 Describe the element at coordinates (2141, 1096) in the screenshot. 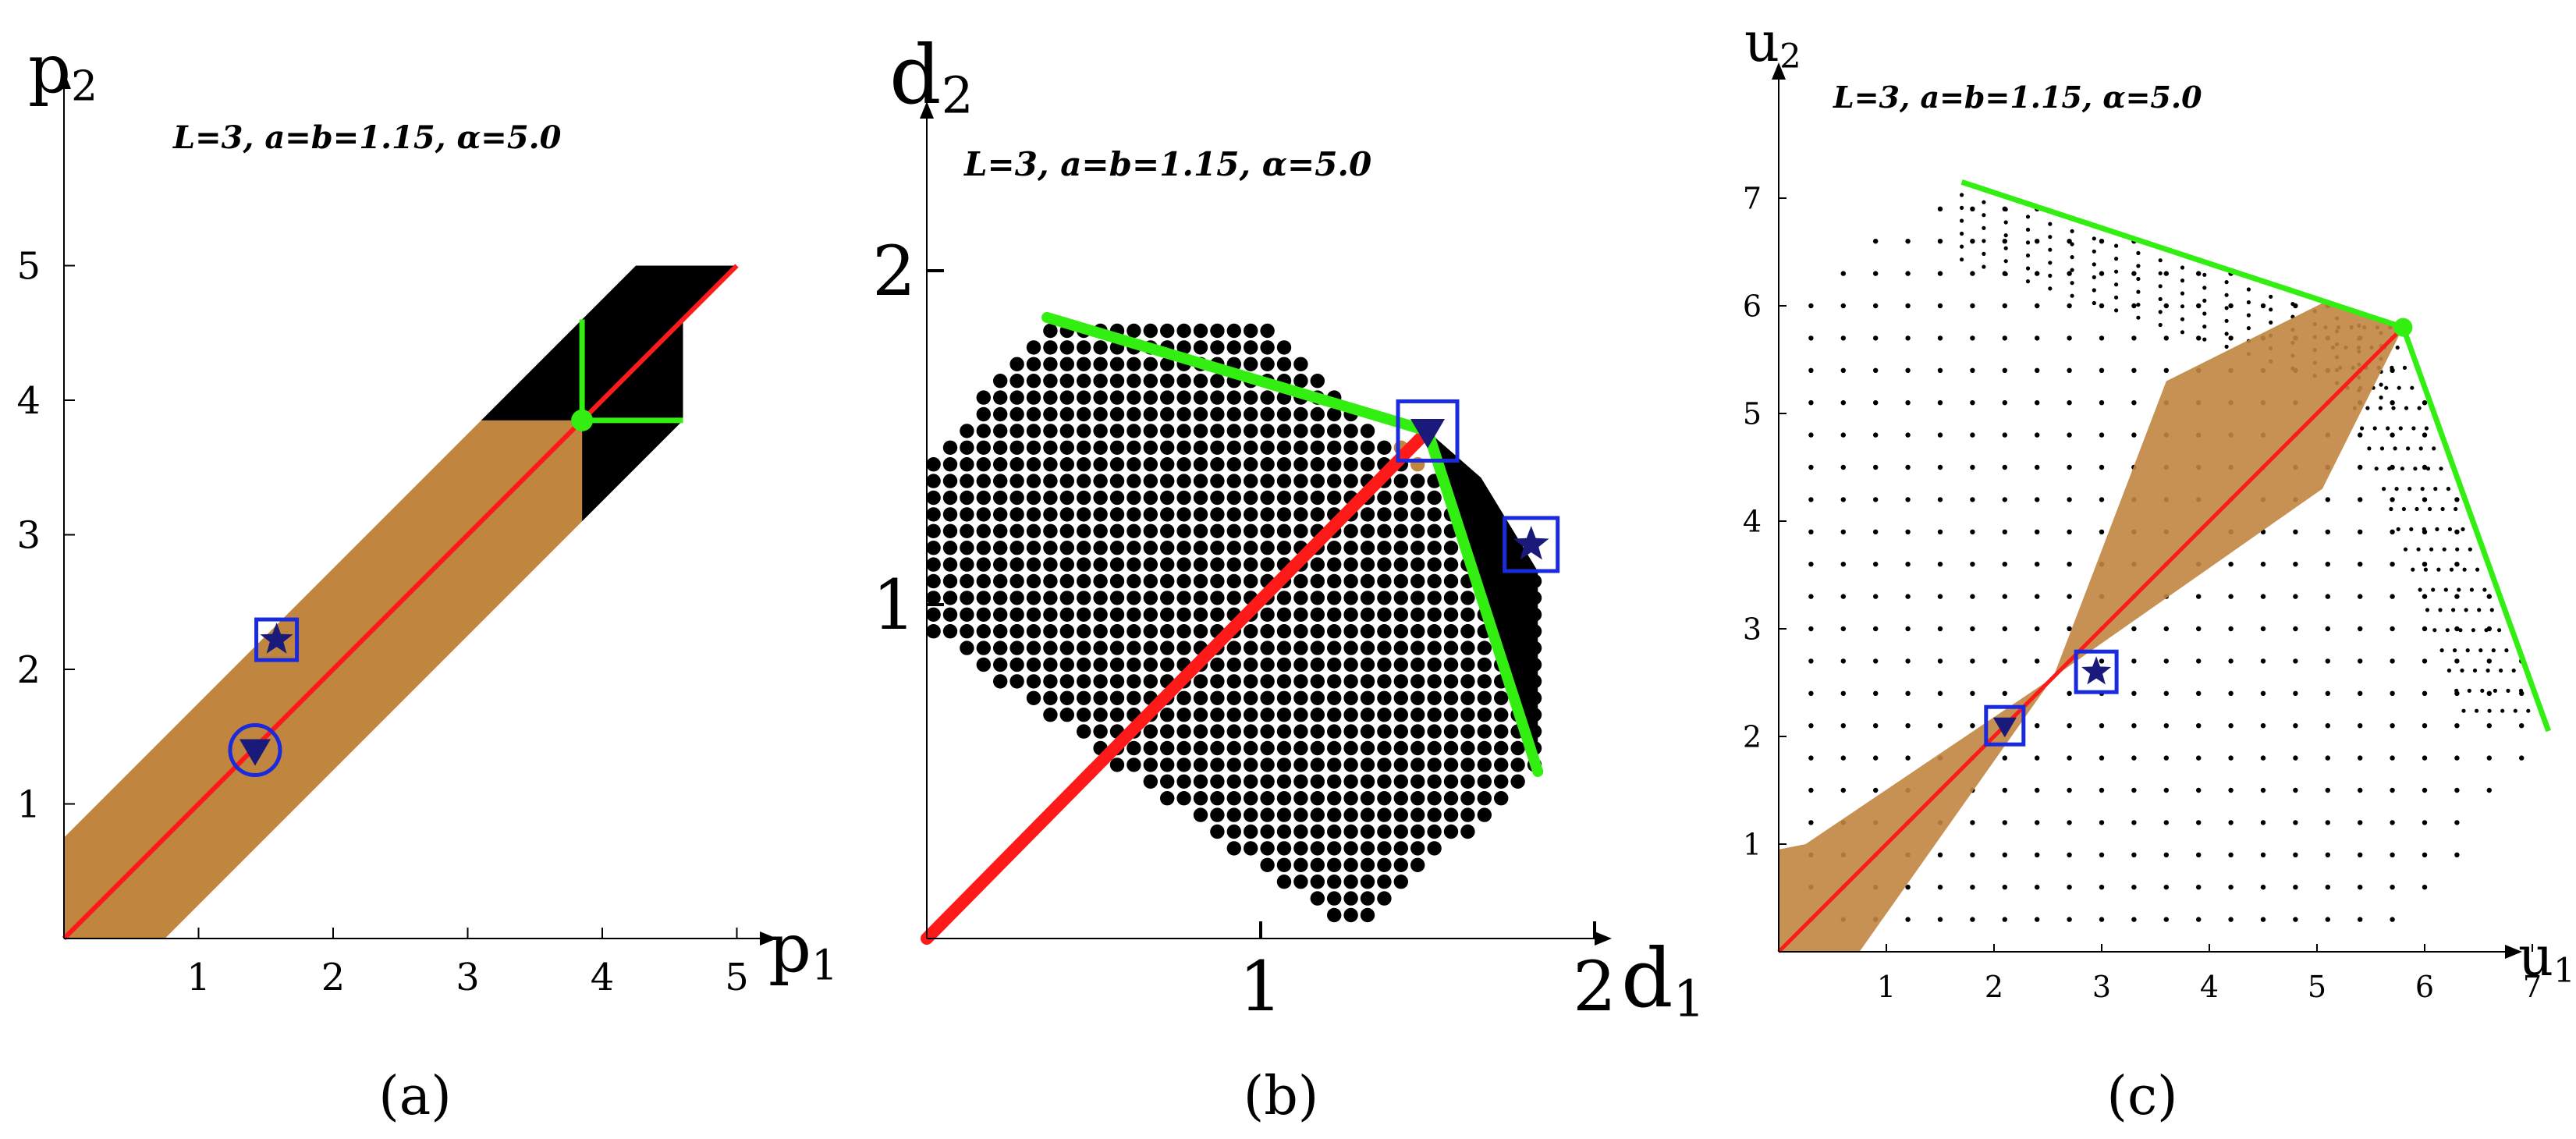

I see `panel-label: (c)` at that location.